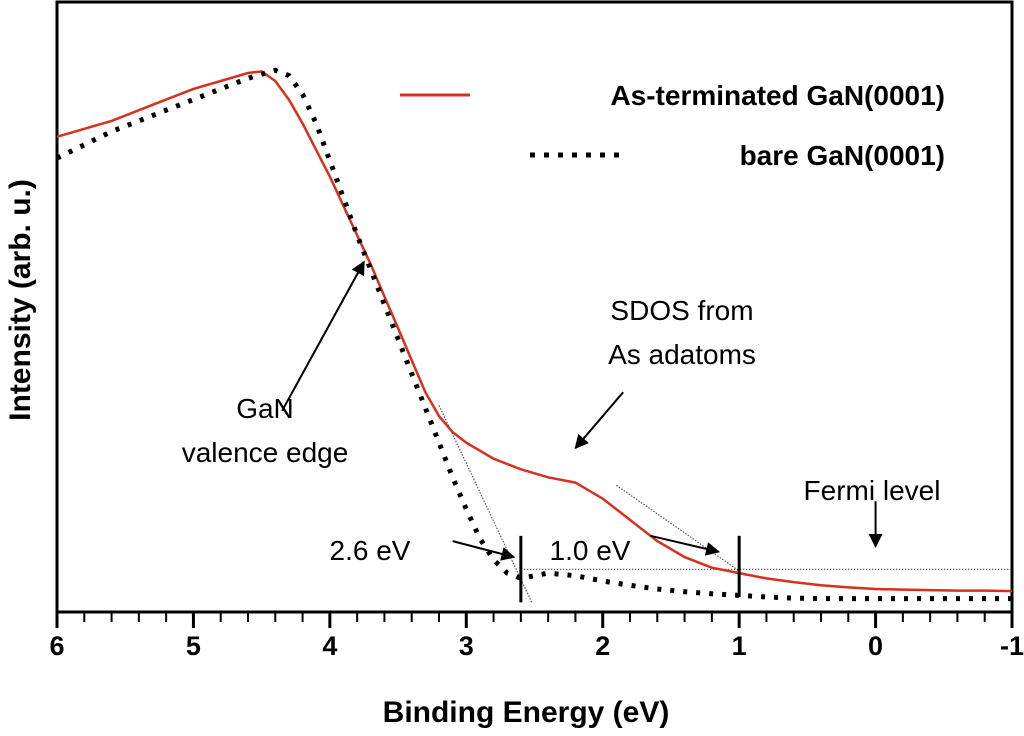 The image size is (1024, 736). What do you see at coordinates (875, 646) in the screenshot?
I see `x-tick-label: 0` at bounding box center [875, 646].